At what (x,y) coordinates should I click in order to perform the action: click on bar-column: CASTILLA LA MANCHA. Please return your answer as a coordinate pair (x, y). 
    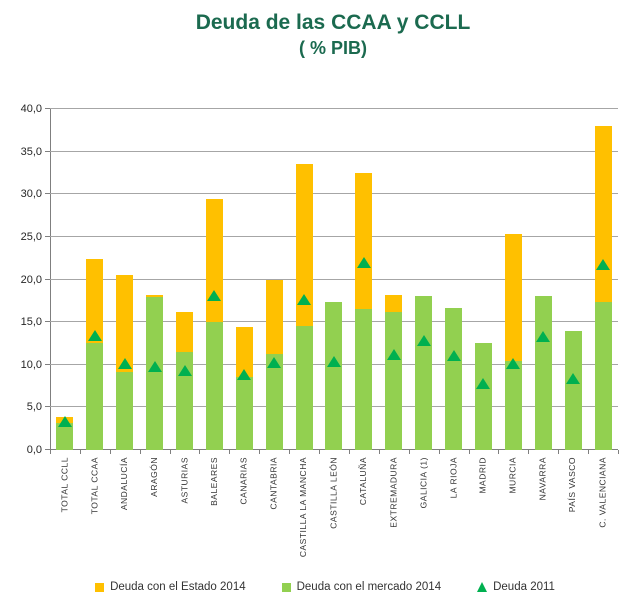
    Looking at the image, I should click on (304, 333).